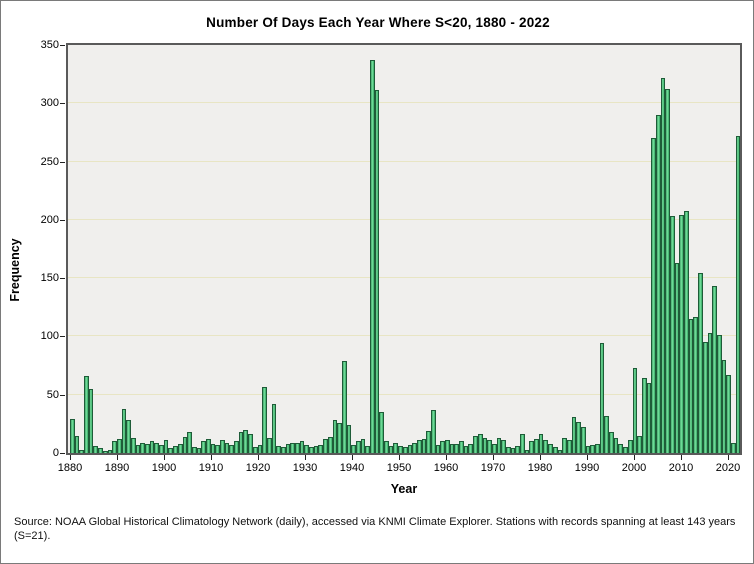 The width and height of the screenshot is (754, 564). Describe the element at coordinates (246, 441) in the screenshot. I see `bar-1917` at that location.